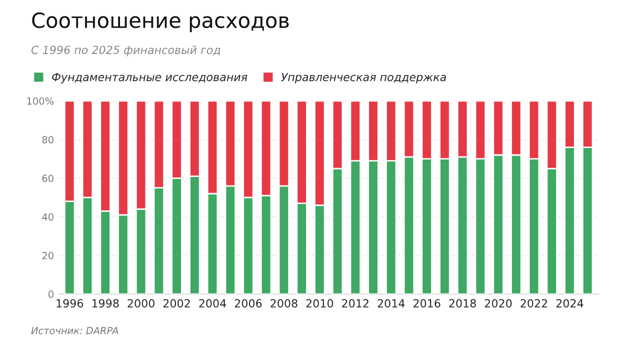  Describe the element at coordinates (48, 256) in the screenshot. I see `y-tick-label: 20` at that location.